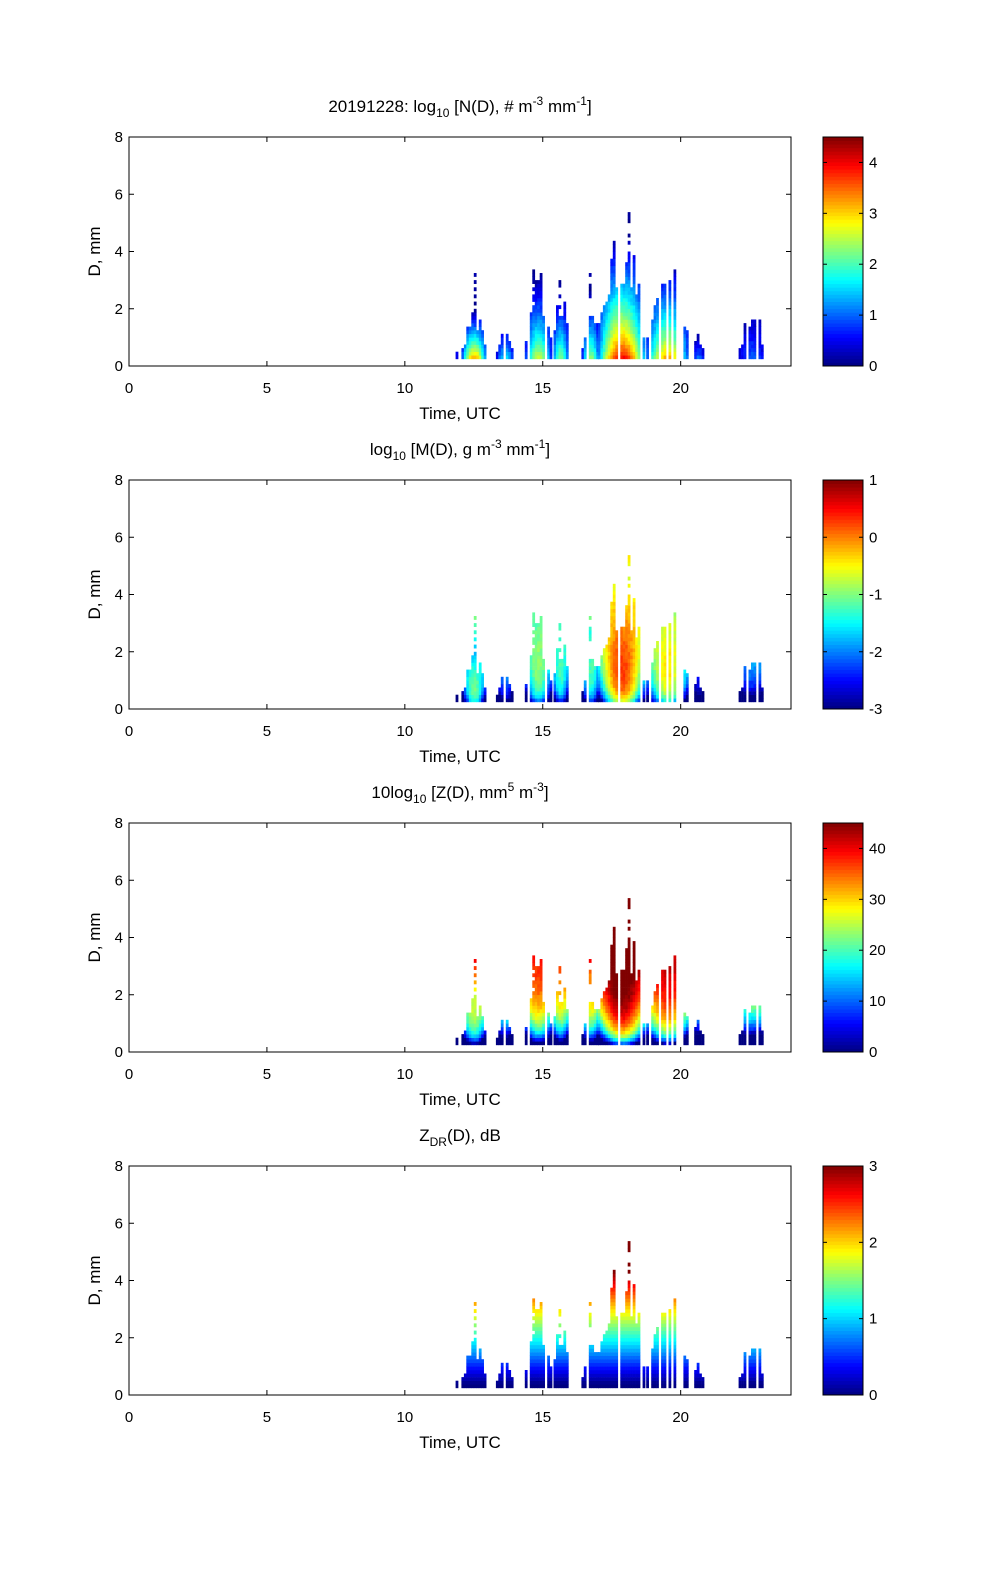  Describe the element at coordinates (873, 1319) in the screenshot. I see `colorbar-tick-label: 1` at that location.